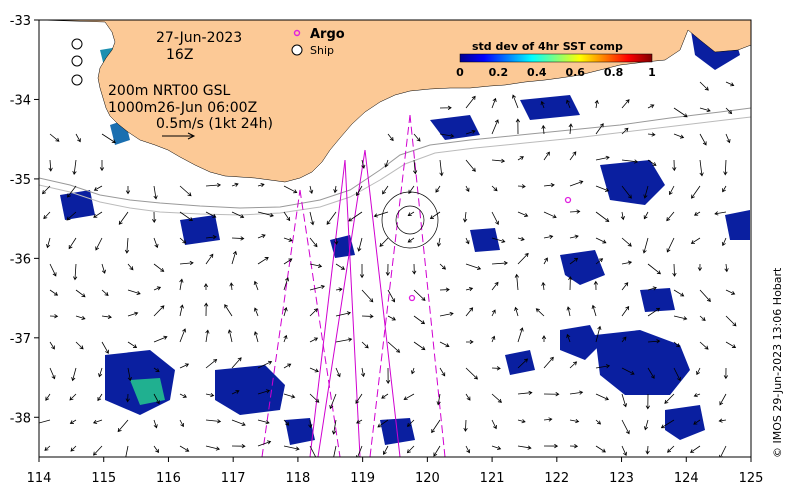  Describe the element at coordinates (751, 478) in the screenshot. I see `lon-tick-label: 125` at that location.